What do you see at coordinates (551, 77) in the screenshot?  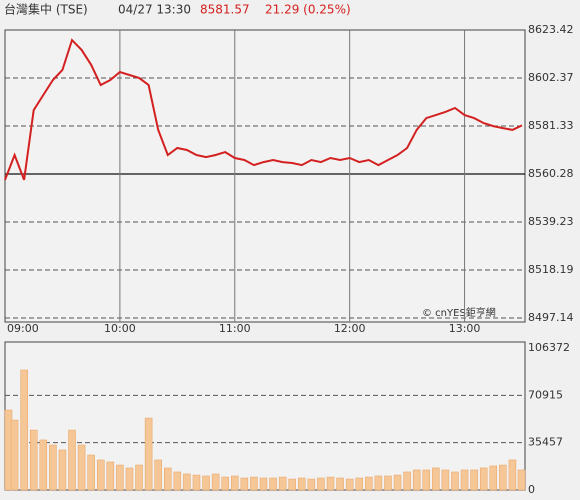 I see `y-tick-label: 8602.37` at bounding box center [551, 77].